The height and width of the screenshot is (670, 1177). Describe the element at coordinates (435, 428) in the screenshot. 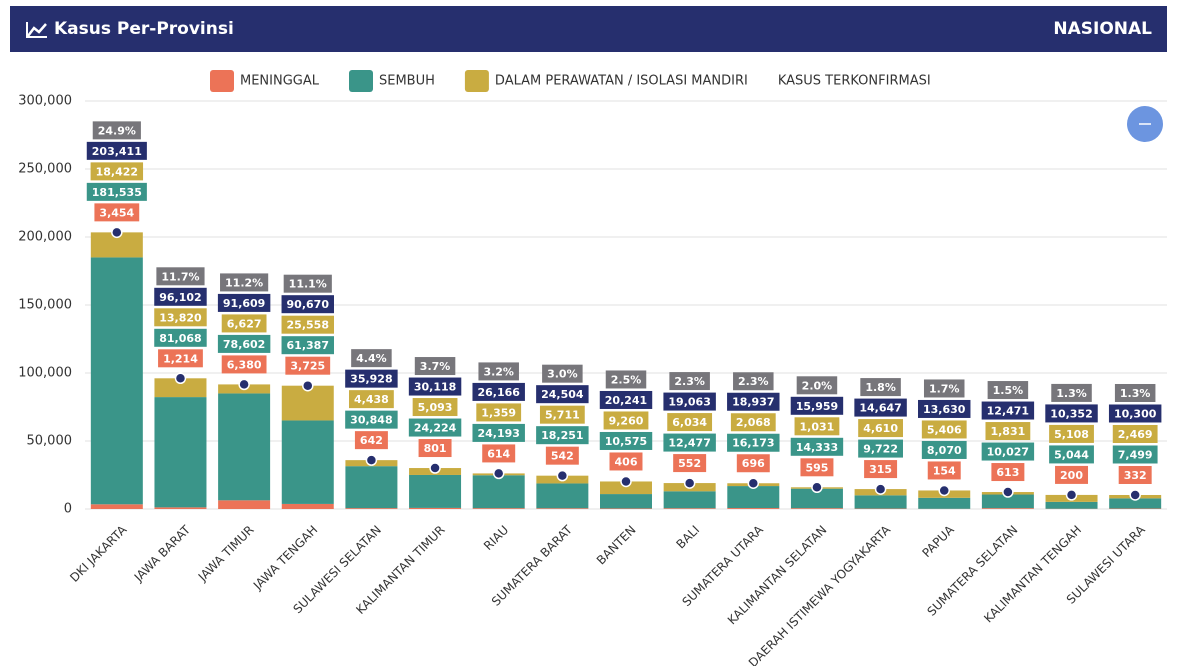

I see `data-label: 24,224` at that location.